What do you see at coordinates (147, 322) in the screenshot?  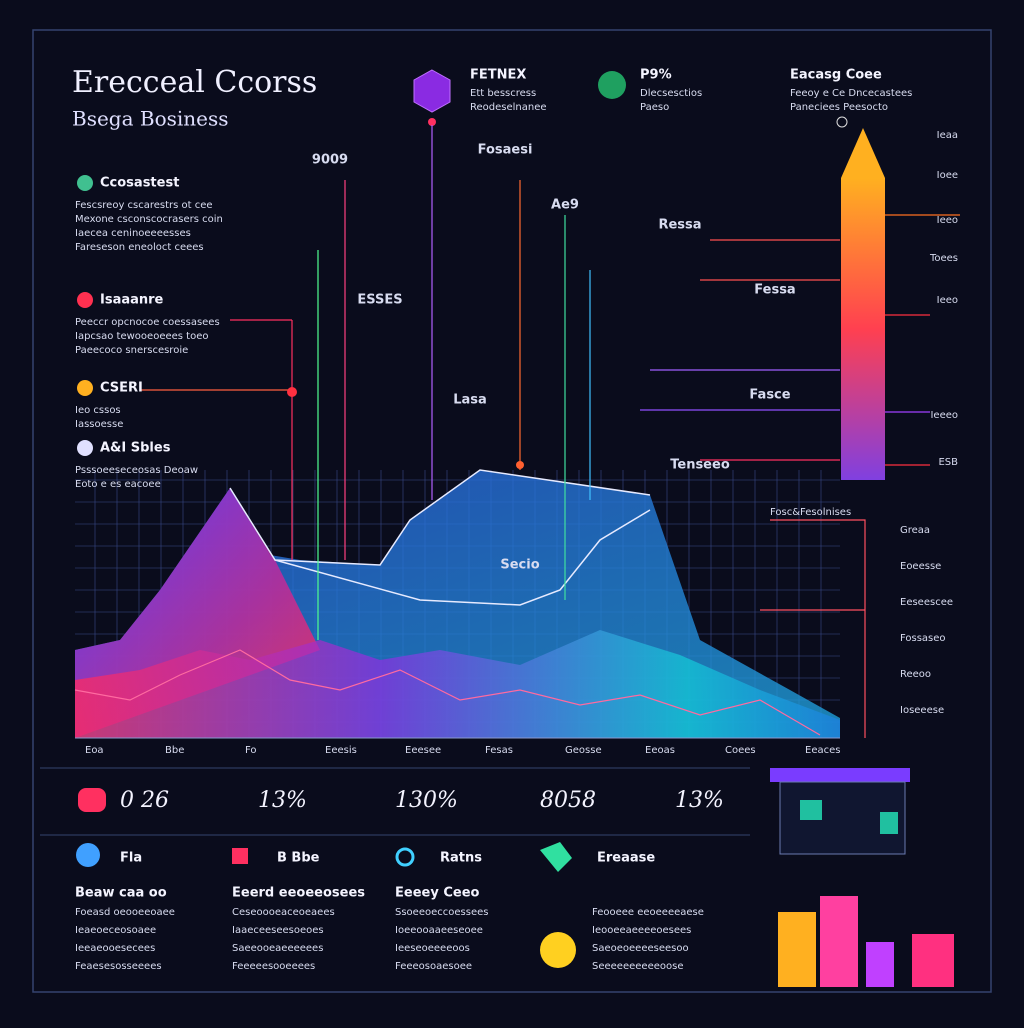 I see `section-line: Peeccr opcnocoe coessasees` at bounding box center [147, 322].